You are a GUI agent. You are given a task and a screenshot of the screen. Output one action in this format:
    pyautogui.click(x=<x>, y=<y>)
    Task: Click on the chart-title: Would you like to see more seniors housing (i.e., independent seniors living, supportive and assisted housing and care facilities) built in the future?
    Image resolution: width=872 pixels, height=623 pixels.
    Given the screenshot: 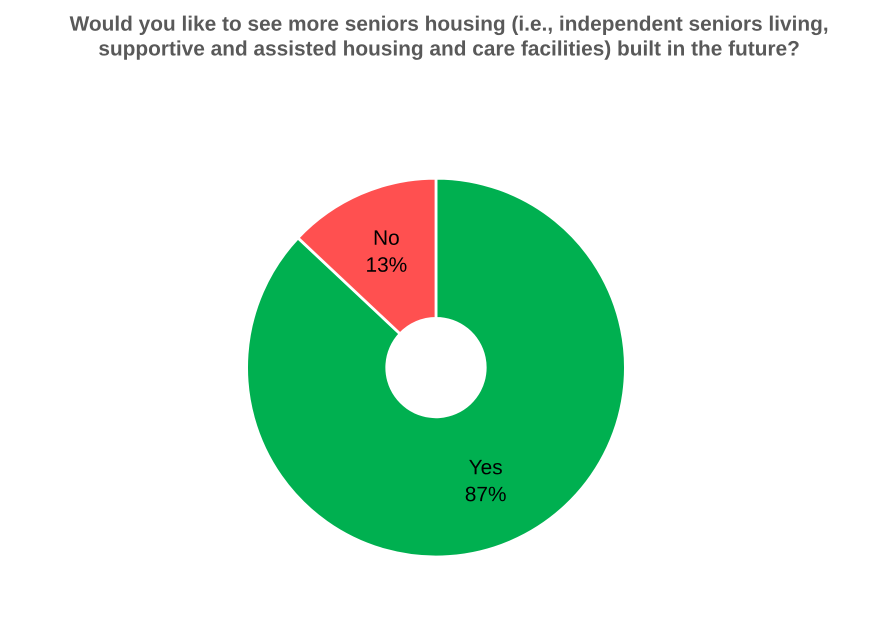 What is the action you would take?
    pyautogui.click(x=449, y=38)
    